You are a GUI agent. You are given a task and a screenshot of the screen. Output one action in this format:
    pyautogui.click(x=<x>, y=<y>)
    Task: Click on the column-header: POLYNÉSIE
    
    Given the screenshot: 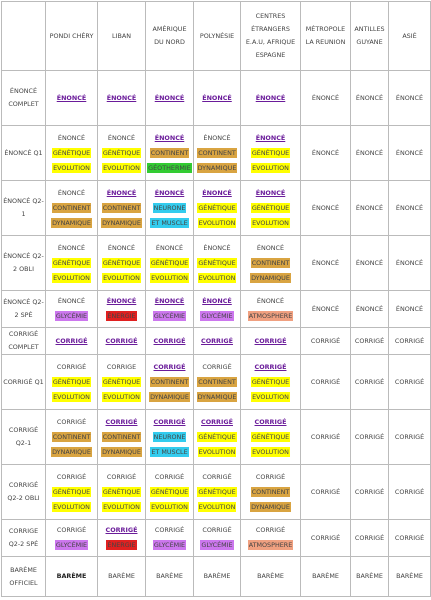 What is the action you would take?
    pyautogui.click(x=217, y=36)
    